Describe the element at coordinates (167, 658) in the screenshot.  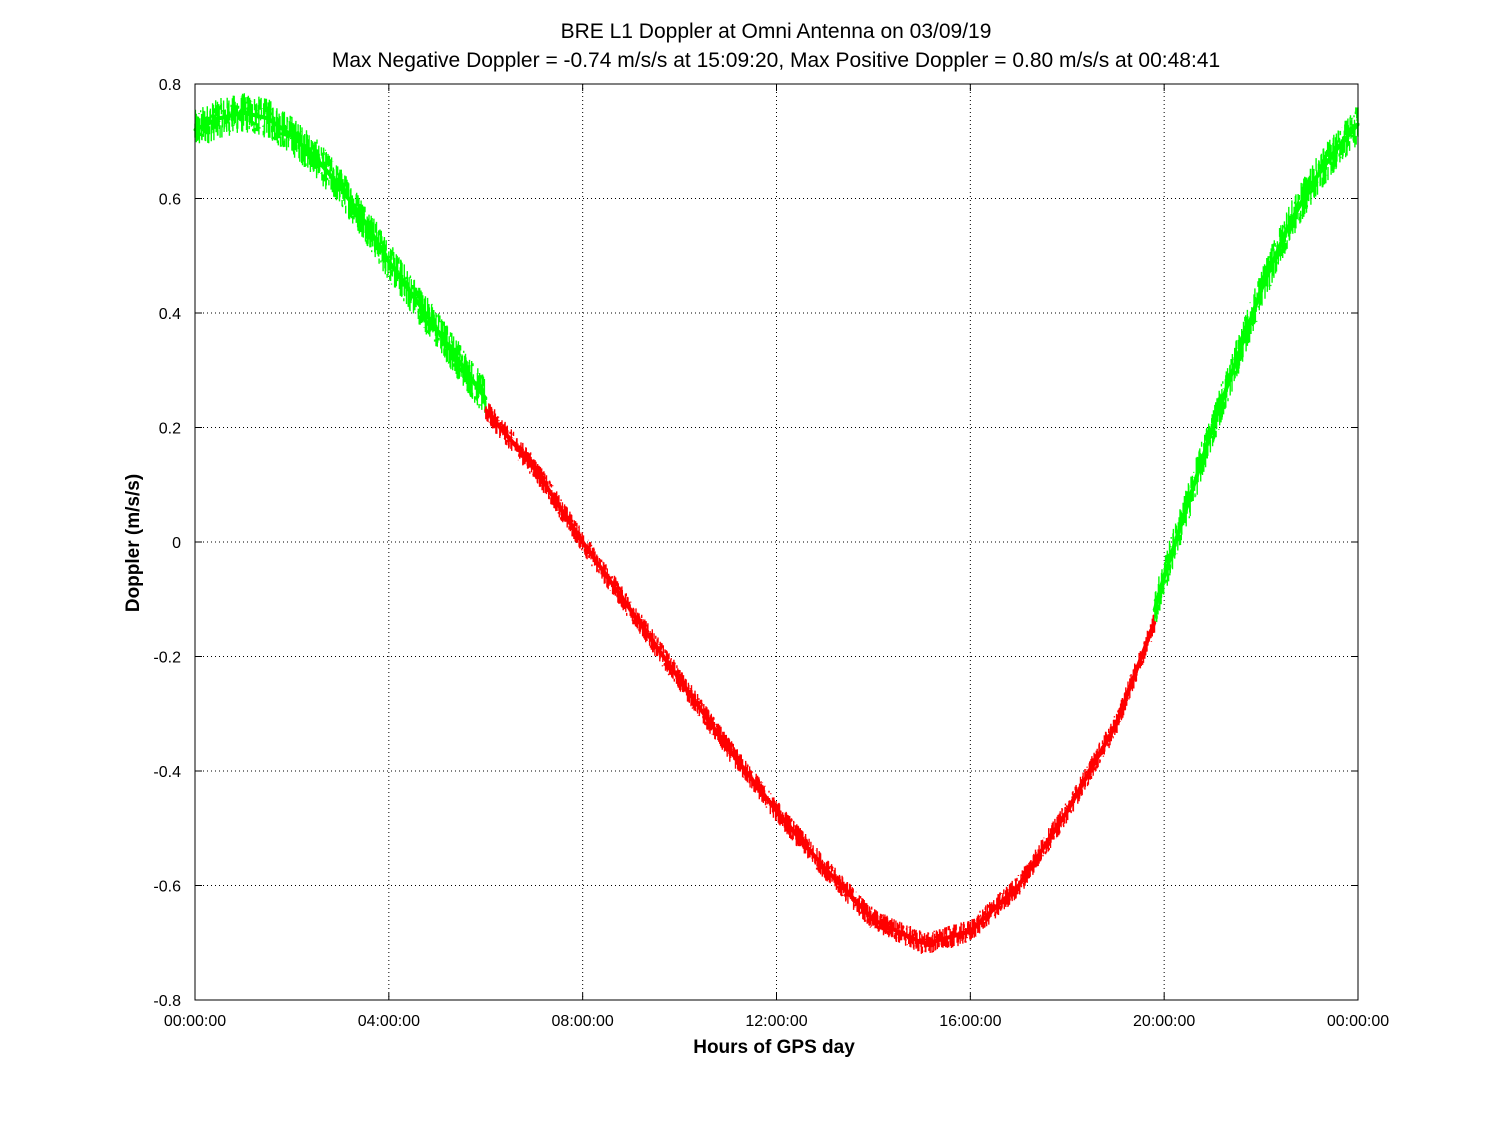
I see `y-tick-label: -0.2` at that location.